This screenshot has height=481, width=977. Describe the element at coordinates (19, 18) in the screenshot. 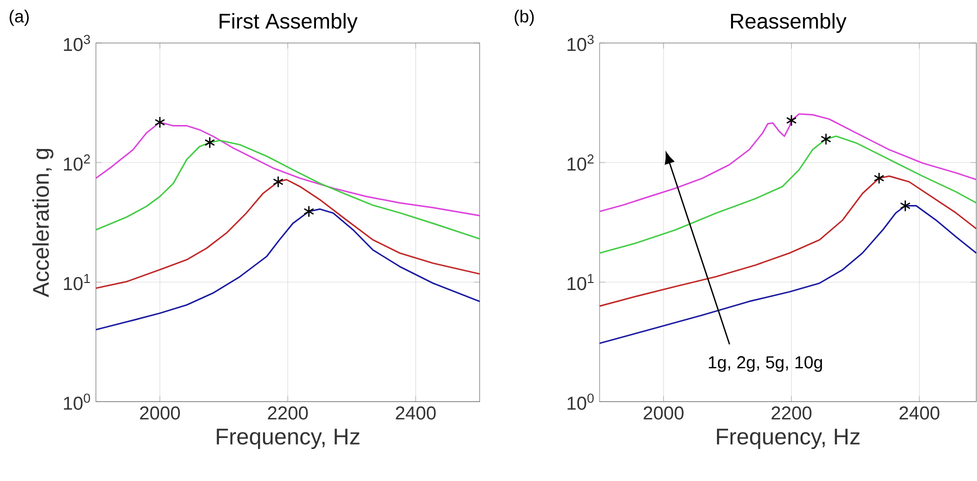

I see `text: (a)` at that location.